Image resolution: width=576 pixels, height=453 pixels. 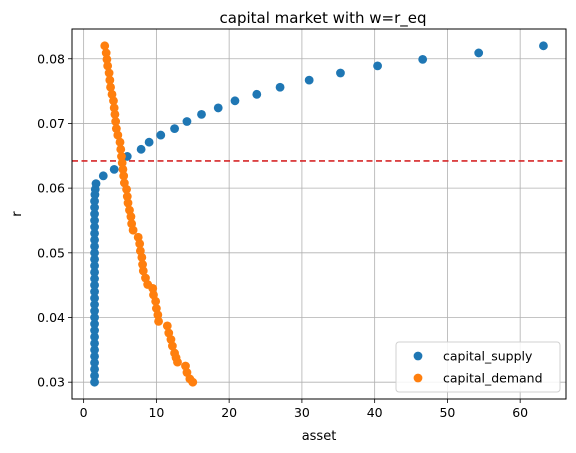 I want to click on x-axis-label: asset, so click(x=319, y=436).